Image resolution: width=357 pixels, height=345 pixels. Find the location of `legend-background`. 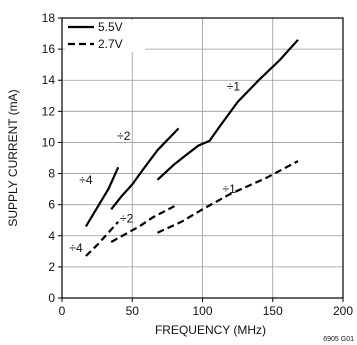

legend-background is located at coordinates (105, 36).